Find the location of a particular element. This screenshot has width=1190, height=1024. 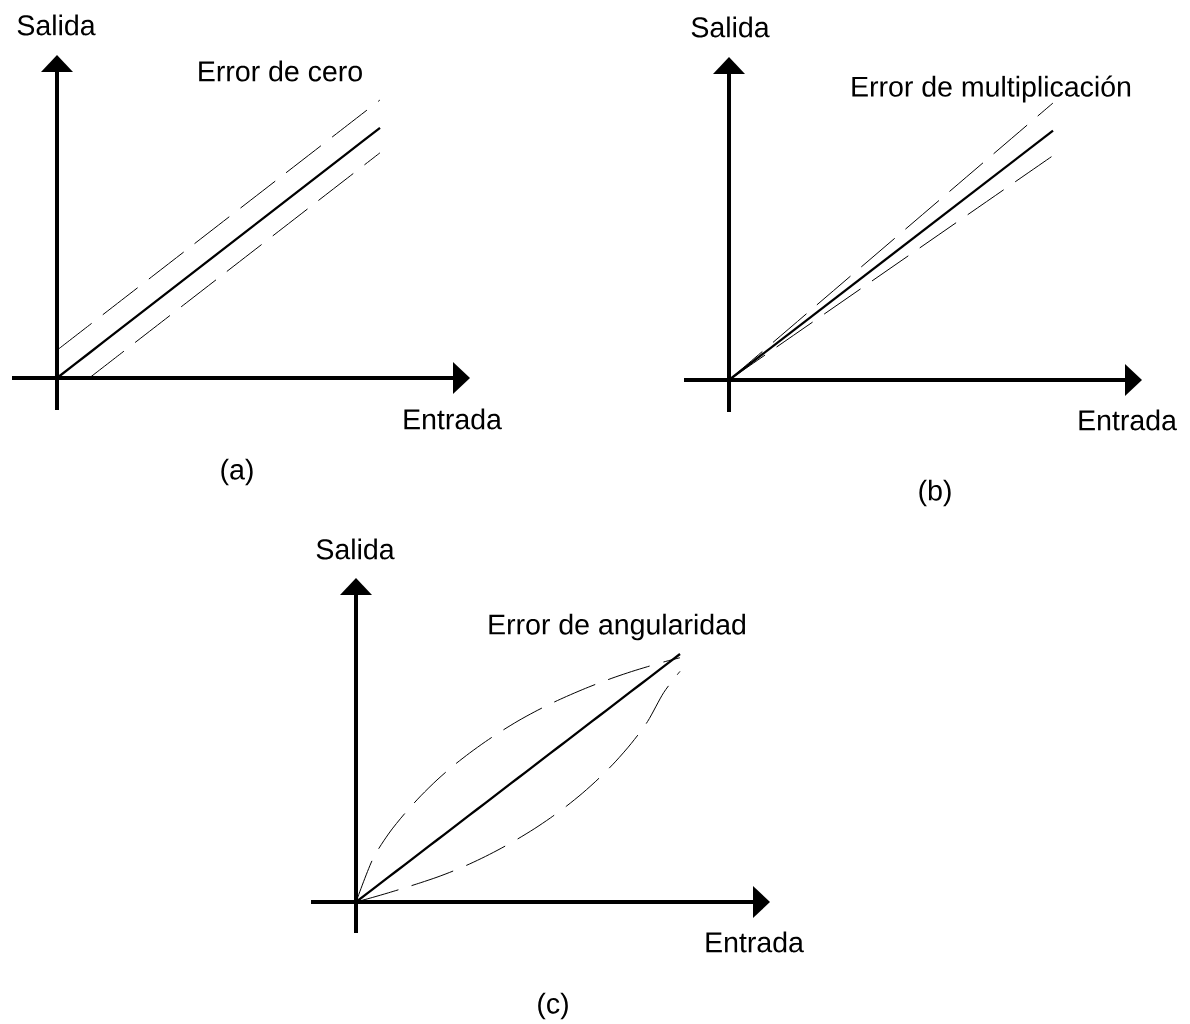

text: (c) is located at coordinates (553, 1006).